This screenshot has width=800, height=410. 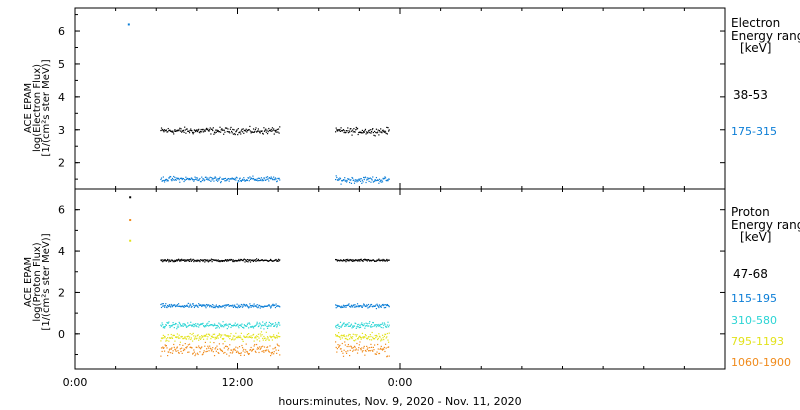 I want to click on electron-ytick-label: 3, so click(x=61, y=130).